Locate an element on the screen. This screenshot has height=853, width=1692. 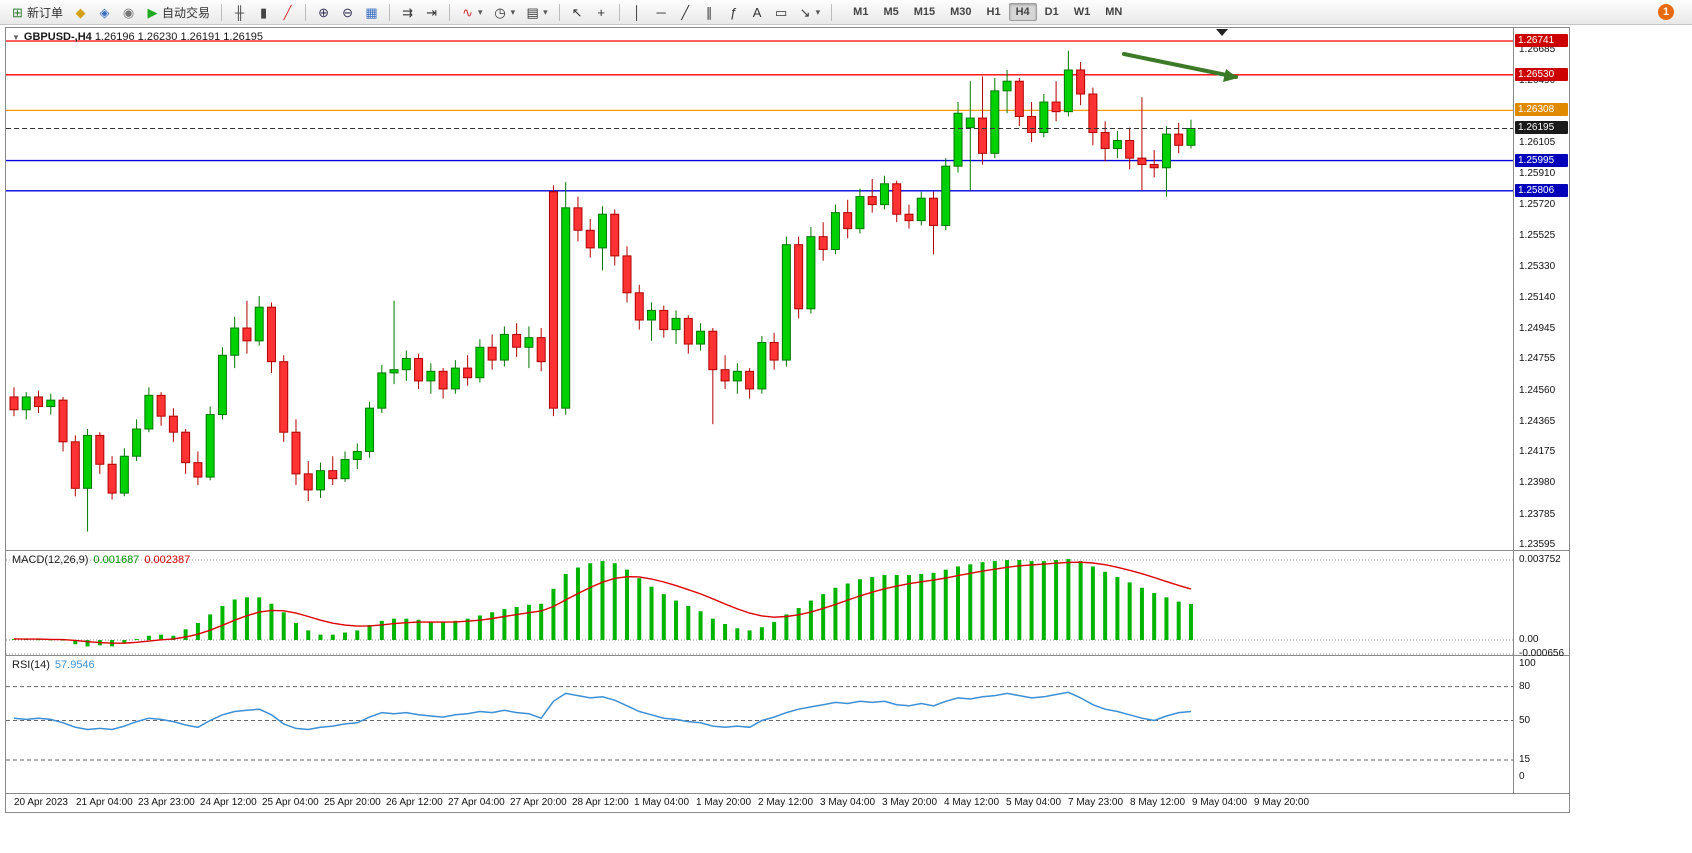
trendline-icon: ╱ is located at coordinates (685, 12).